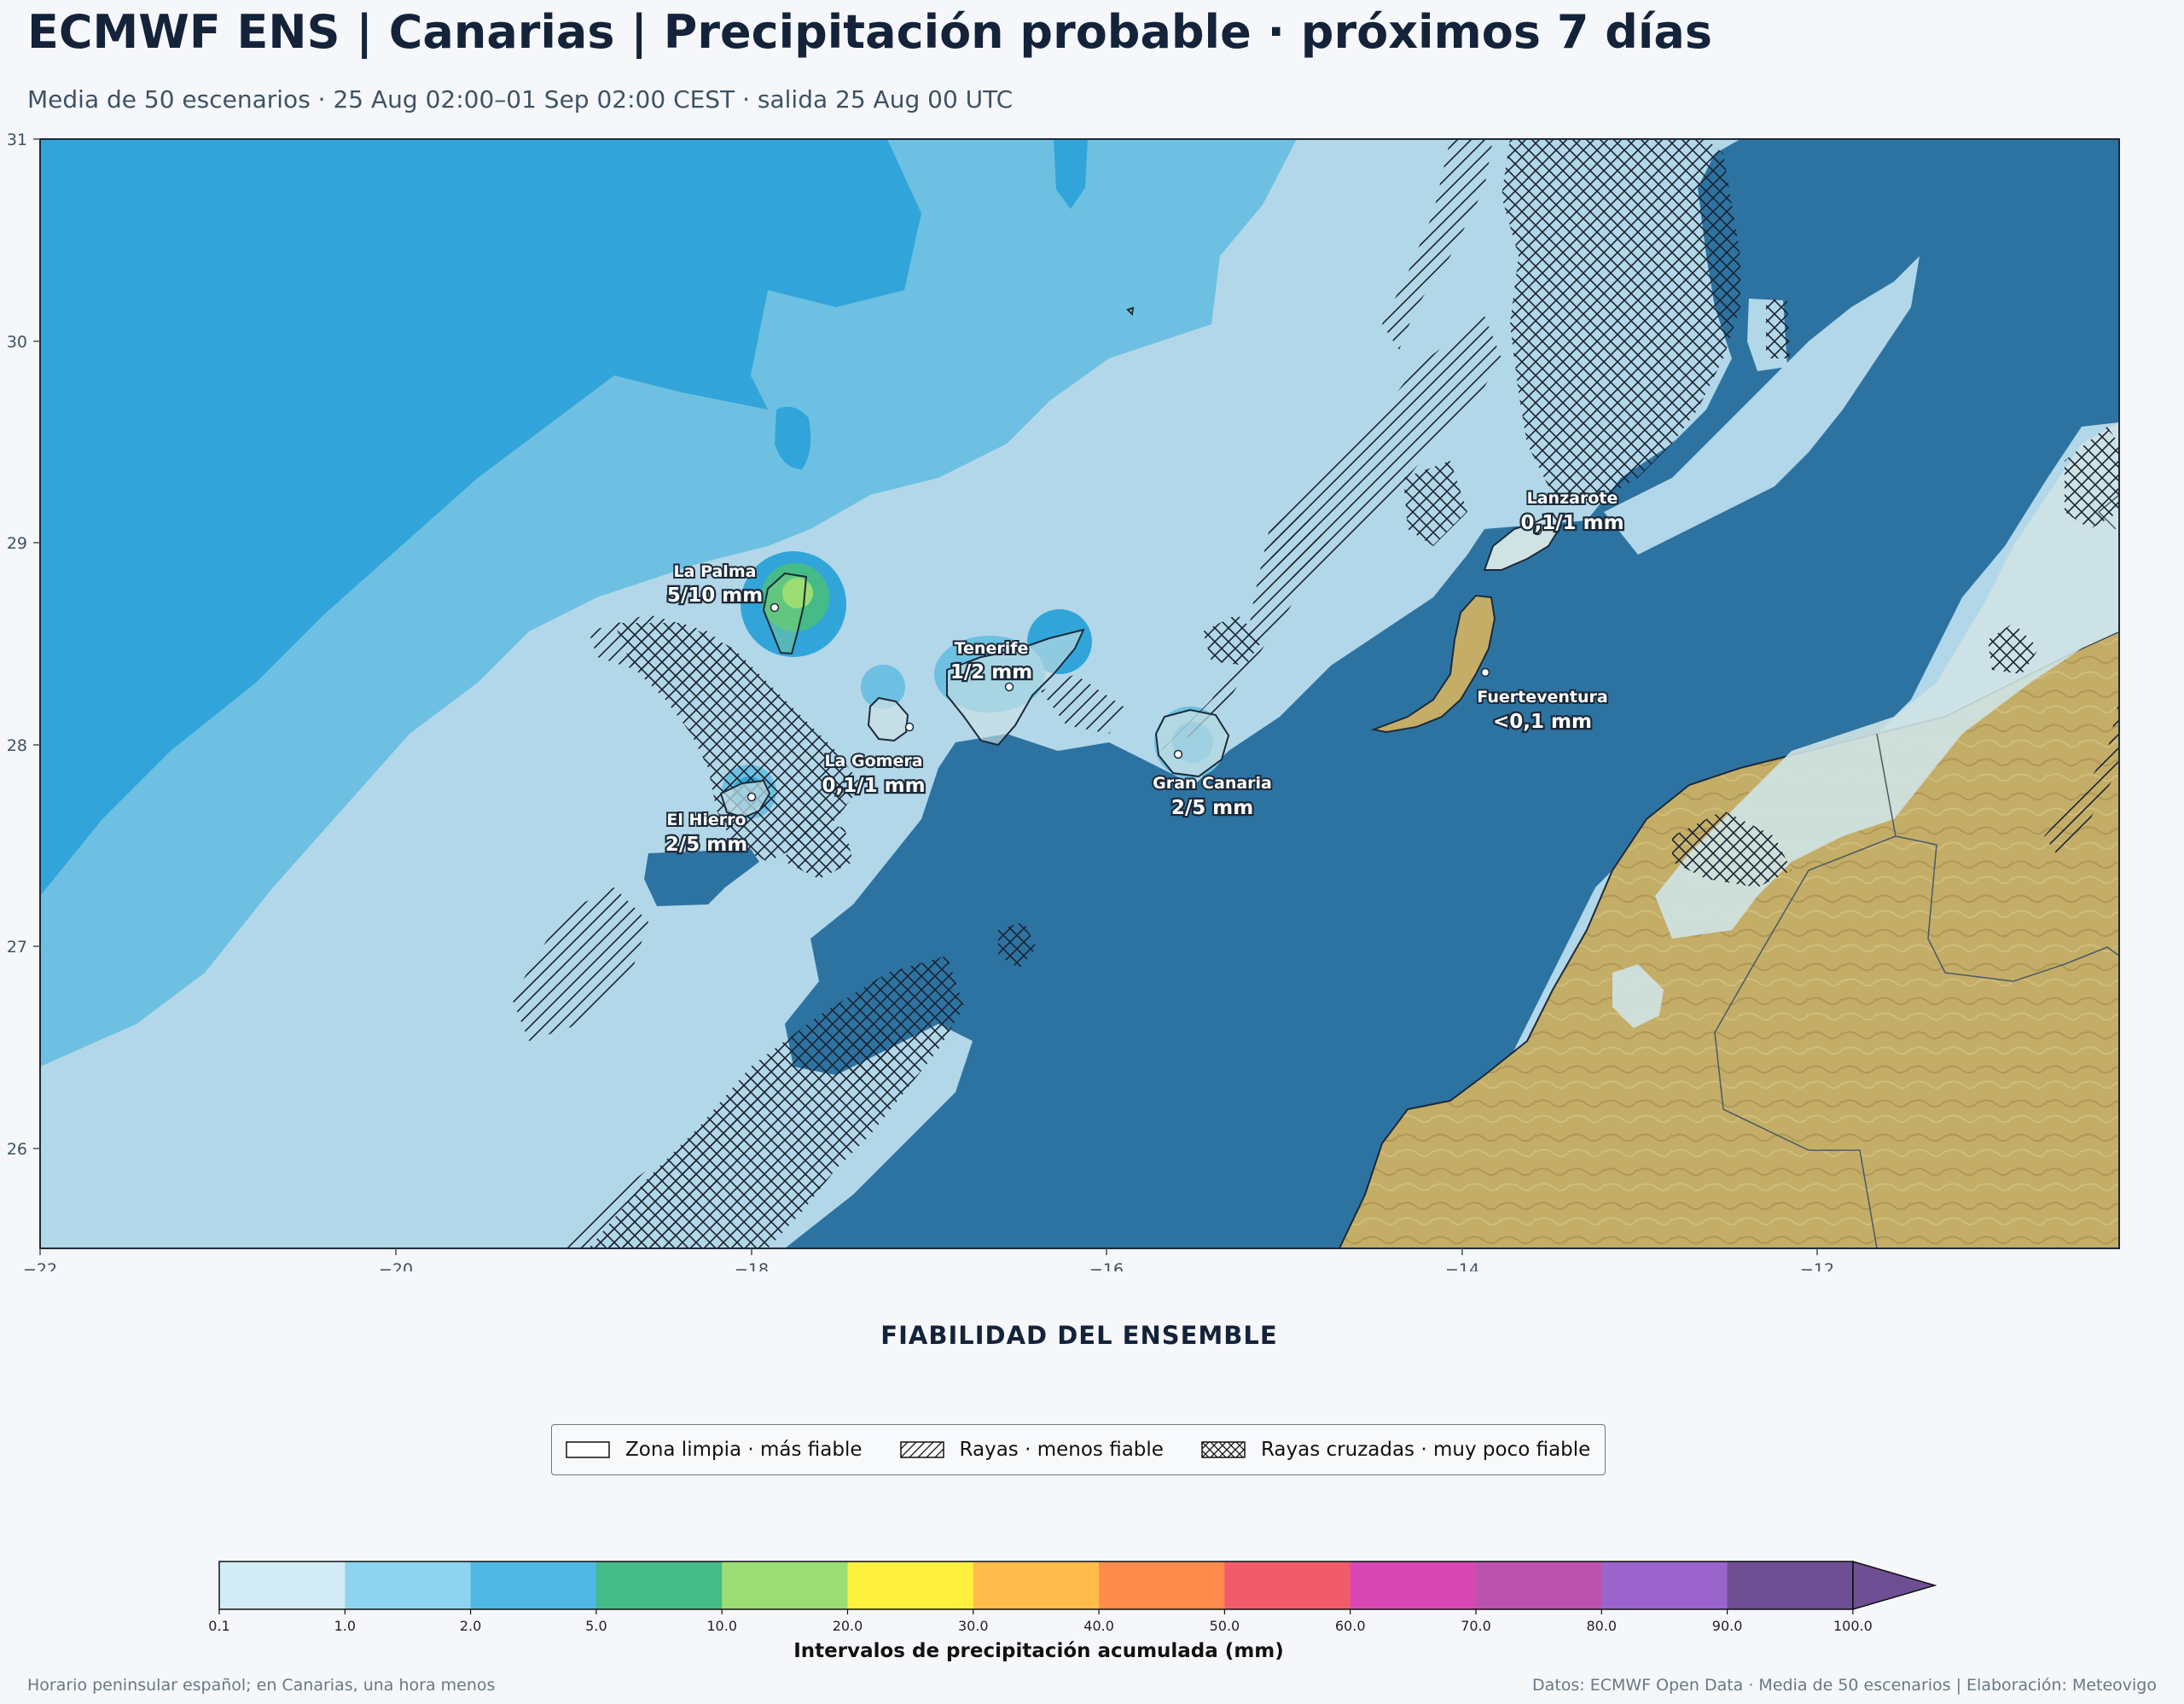 The height and width of the screenshot is (1704, 2184). What do you see at coordinates (17, 645) in the screenshot?
I see `y-tick-labels: 31 30 29 28 27 26` at bounding box center [17, 645].